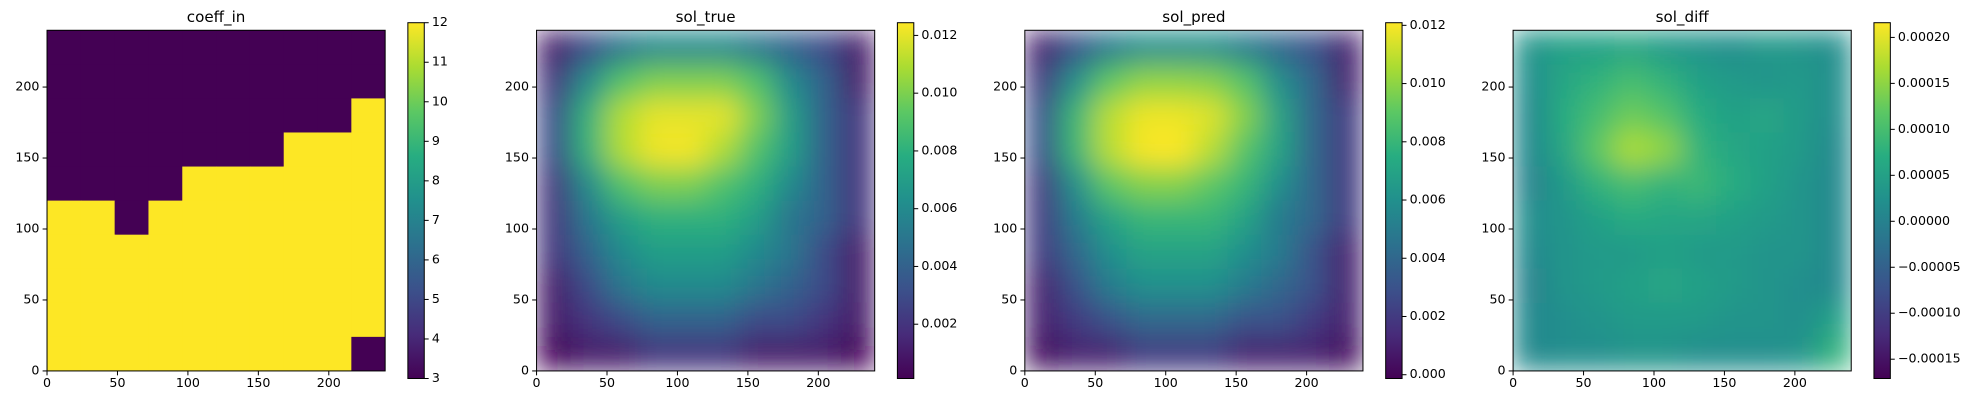  Describe the element at coordinates (1428, 257) in the screenshot. I see `colorbar-tick-label: 0.004` at that location.